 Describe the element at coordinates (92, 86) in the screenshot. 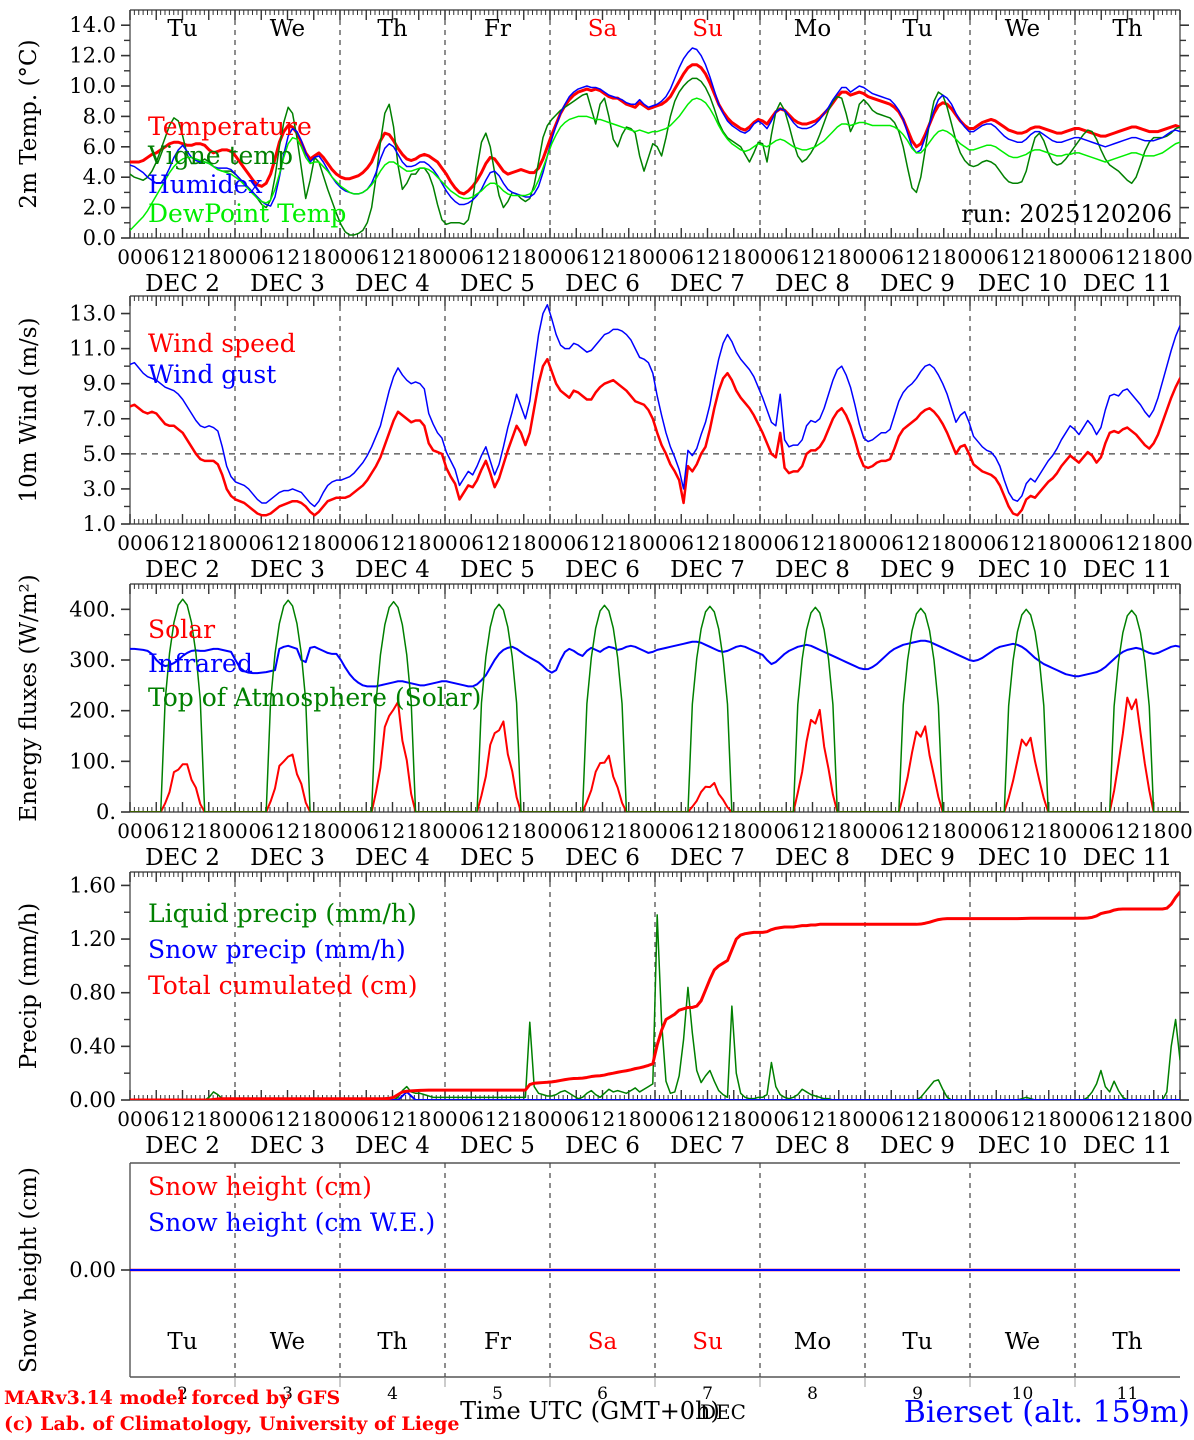

I see `y-tick-label: 10.0` at that location.